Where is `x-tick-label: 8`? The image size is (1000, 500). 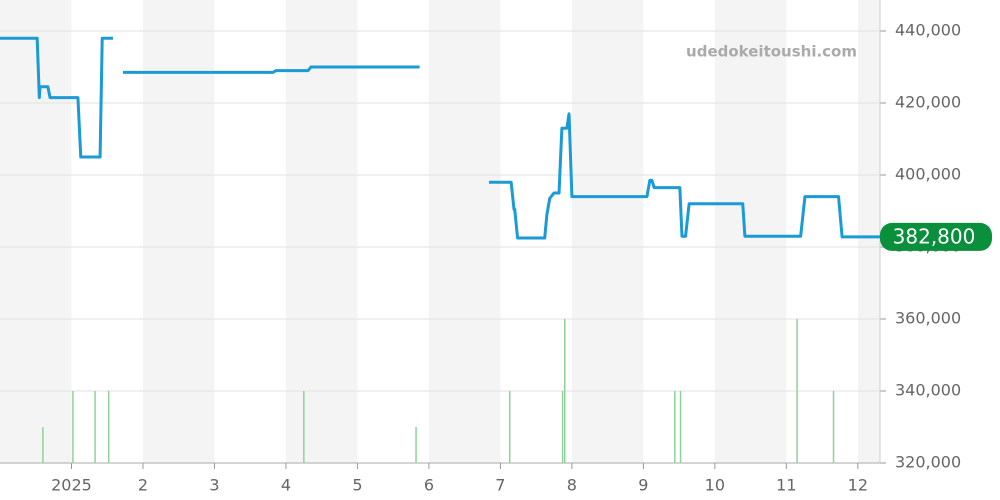 x-tick-label: 8 is located at coordinates (572, 485).